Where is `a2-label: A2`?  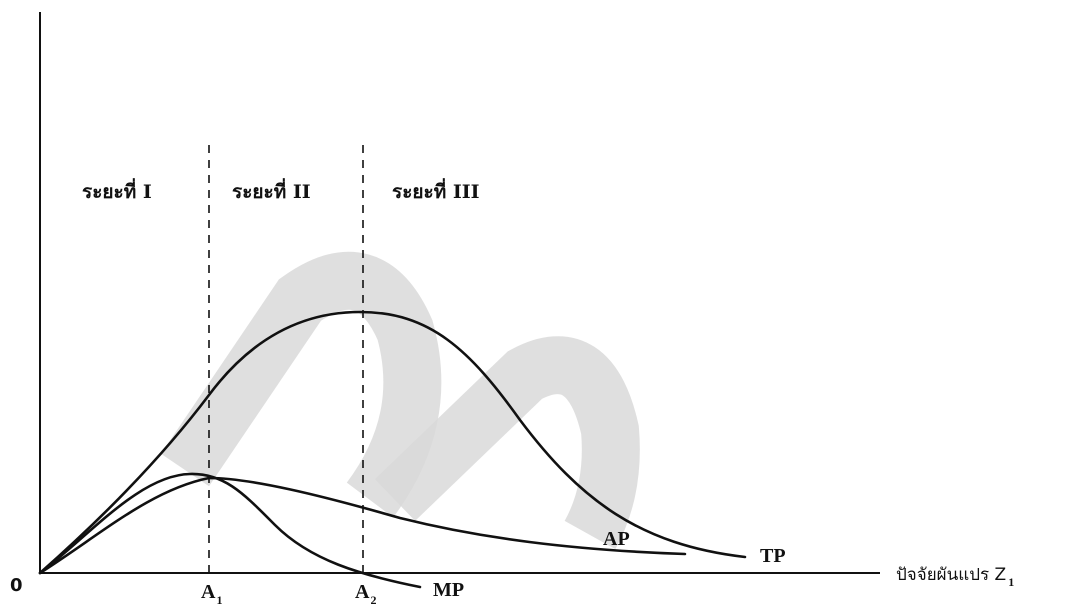 a2-label: A2 is located at coordinates (365, 594).